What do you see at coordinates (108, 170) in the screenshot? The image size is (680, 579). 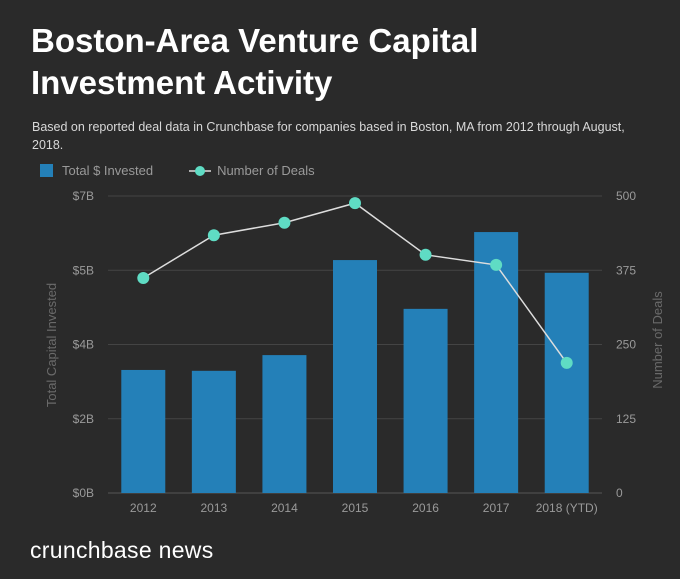 I see `legend-label: Total $ Invested` at bounding box center [108, 170].